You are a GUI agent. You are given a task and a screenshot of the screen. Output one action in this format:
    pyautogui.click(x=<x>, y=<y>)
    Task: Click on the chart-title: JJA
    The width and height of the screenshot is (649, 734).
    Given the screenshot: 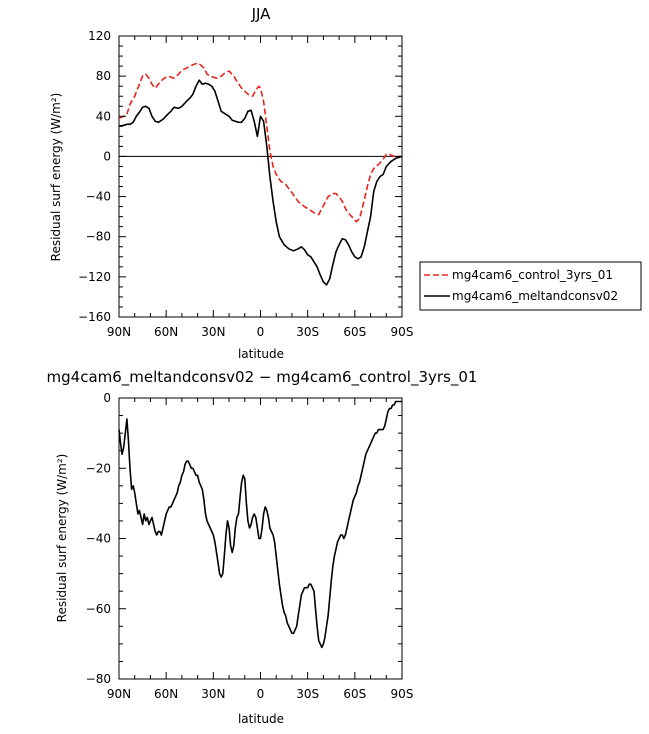 What is the action you would take?
    pyautogui.click(x=261, y=14)
    